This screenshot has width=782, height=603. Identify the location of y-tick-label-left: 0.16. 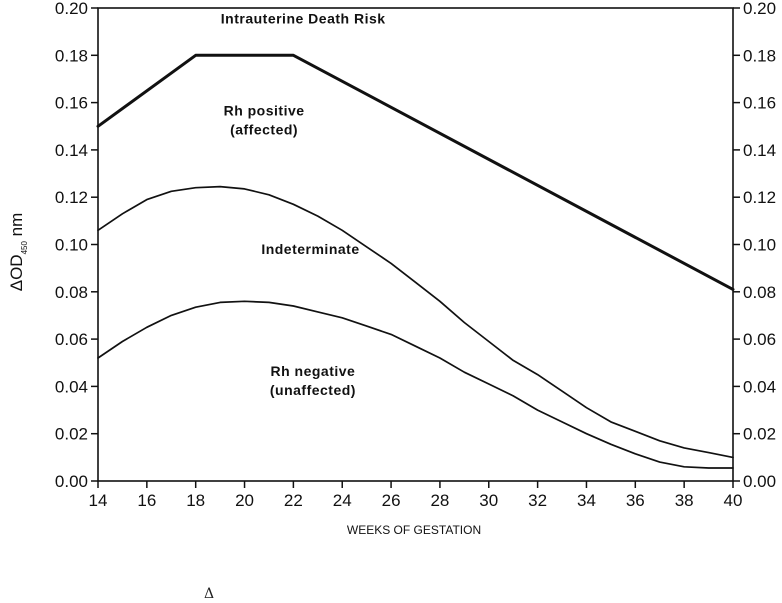
(71, 103).